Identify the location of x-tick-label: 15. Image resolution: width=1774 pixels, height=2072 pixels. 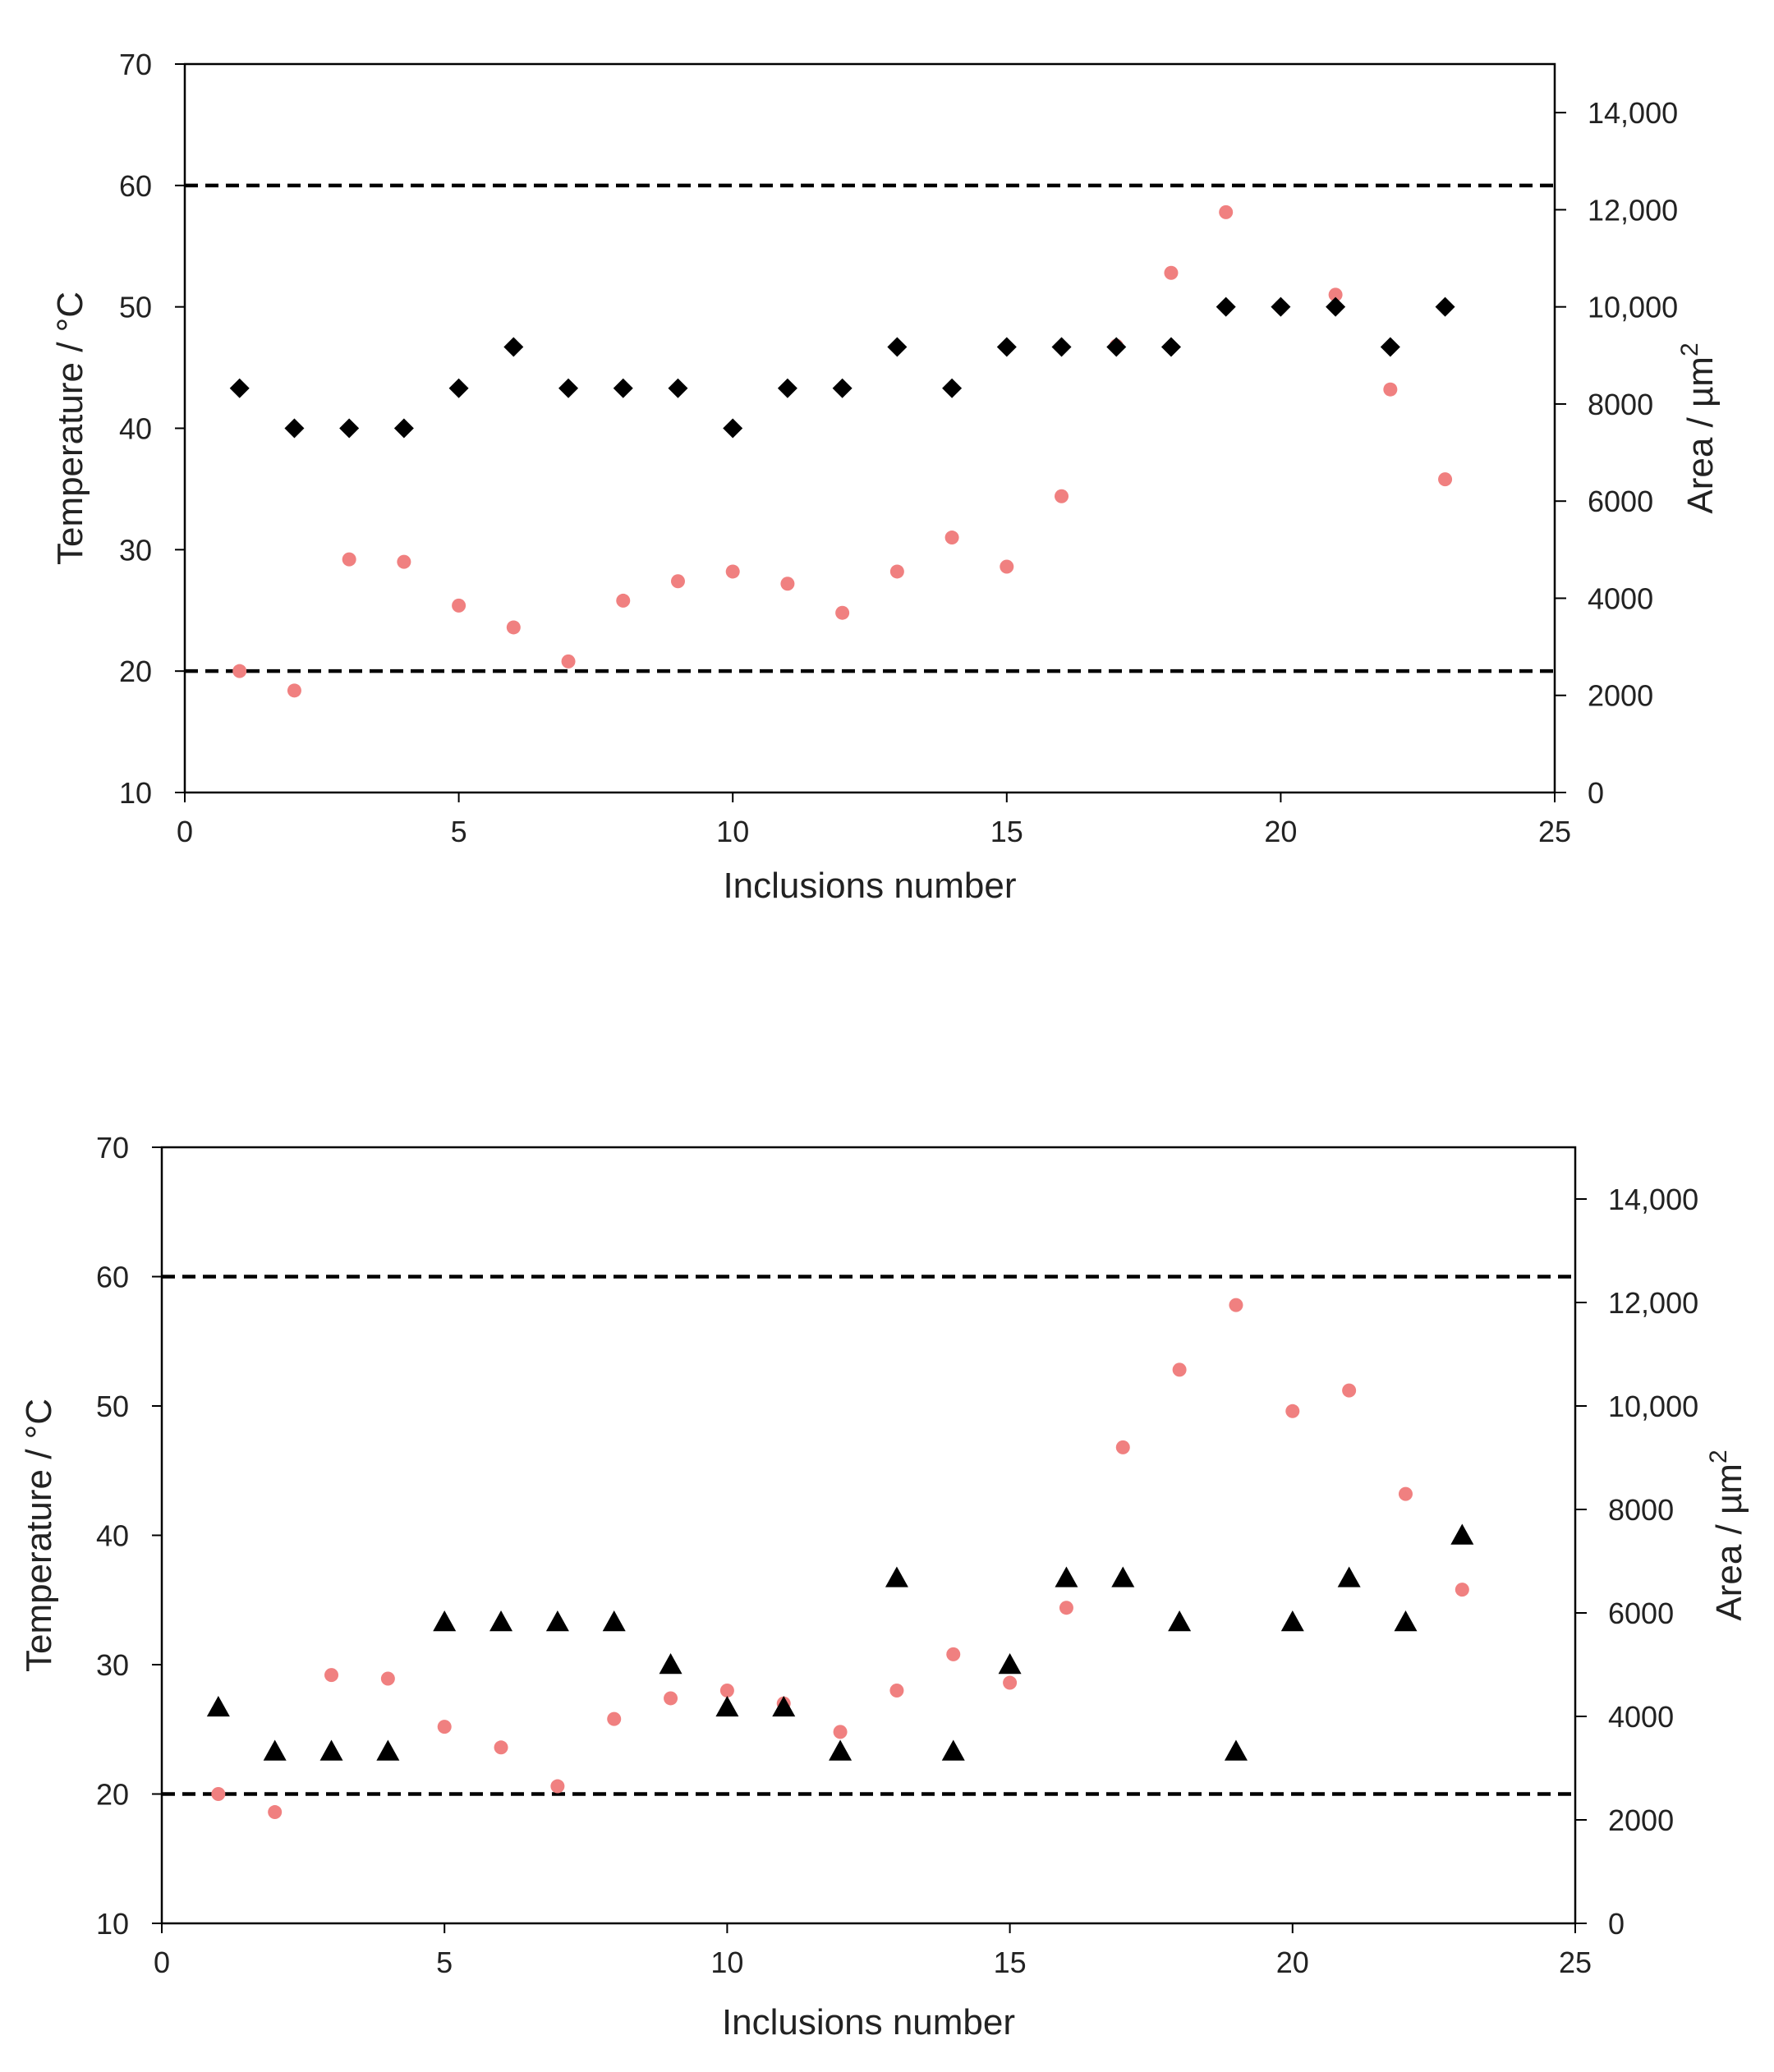
(1007, 832).